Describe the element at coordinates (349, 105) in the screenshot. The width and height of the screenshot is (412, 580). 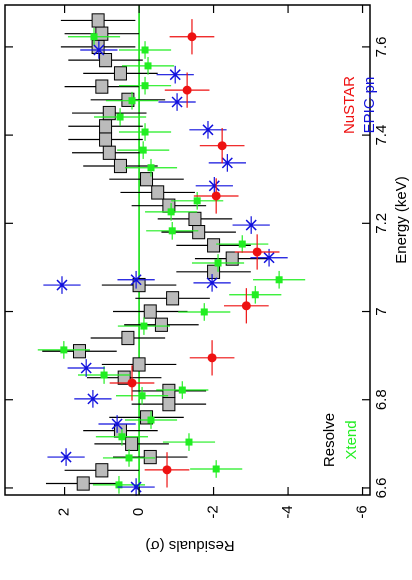
I see `legend-label: NuSTAR` at that location.